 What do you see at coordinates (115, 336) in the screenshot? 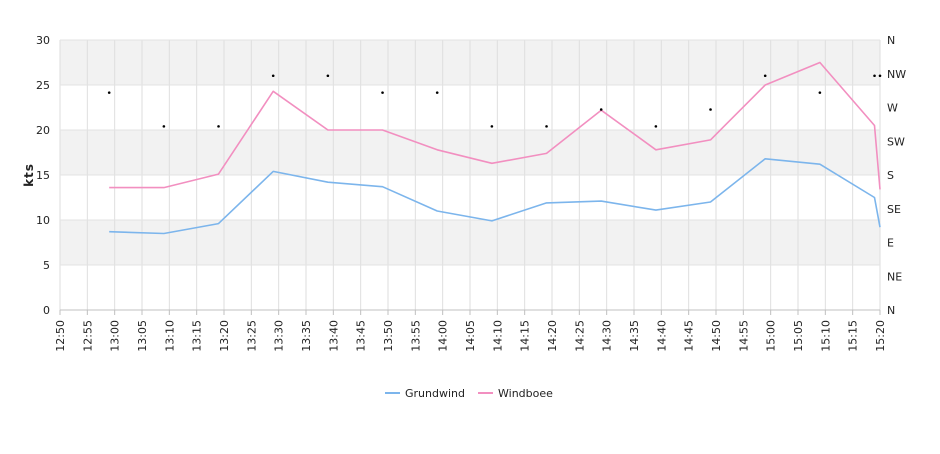
I see `x-tick-label: 13:00` at bounding box center [115, 336].